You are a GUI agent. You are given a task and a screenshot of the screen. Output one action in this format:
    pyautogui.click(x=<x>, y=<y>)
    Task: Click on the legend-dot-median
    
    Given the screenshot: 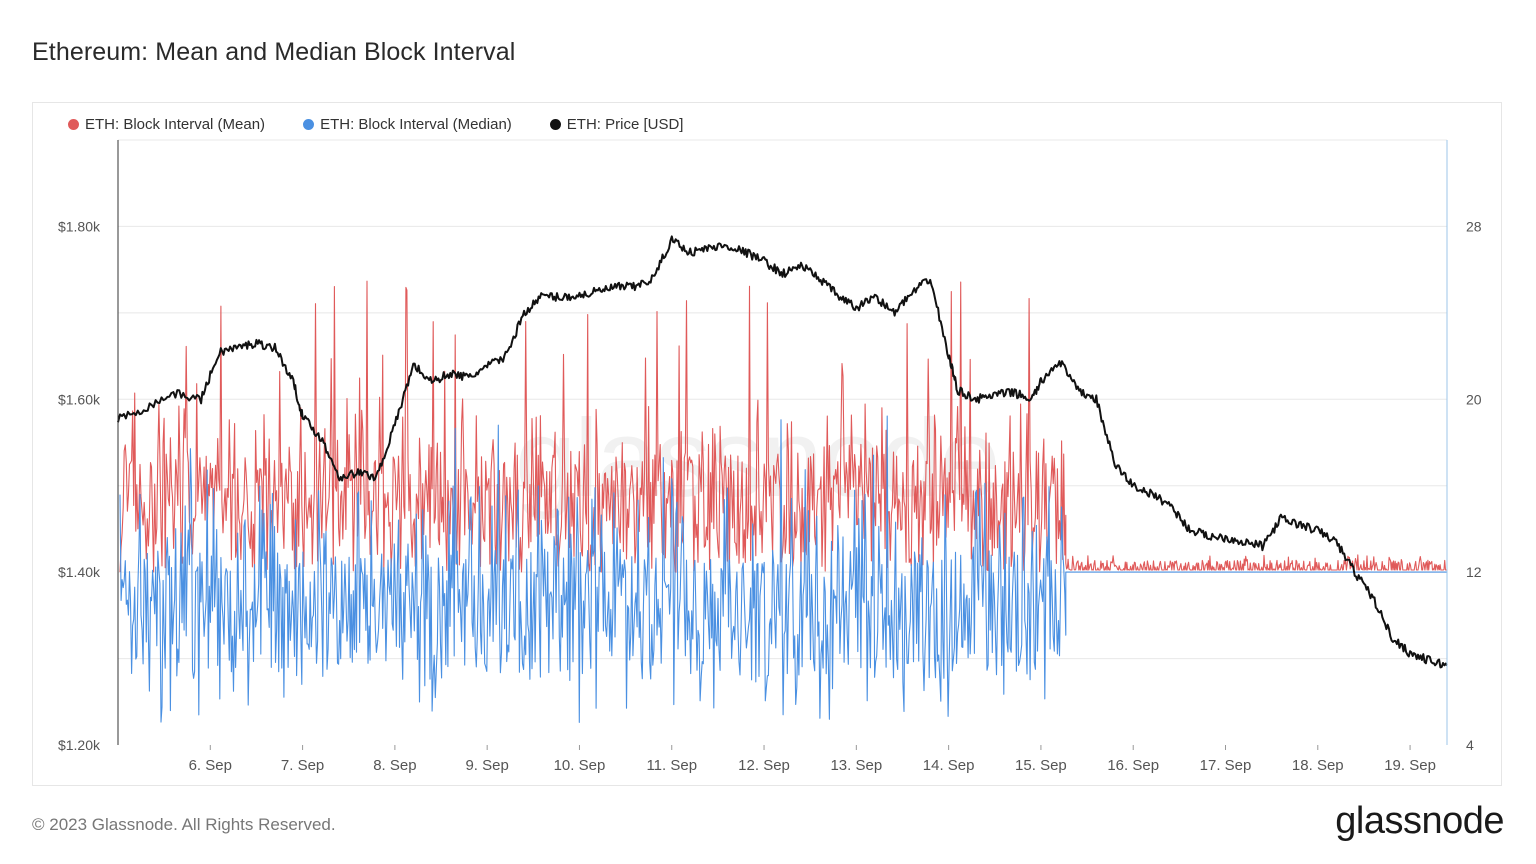 What is the action you would take?
    pyautogui.click(x=309, y=124)
    